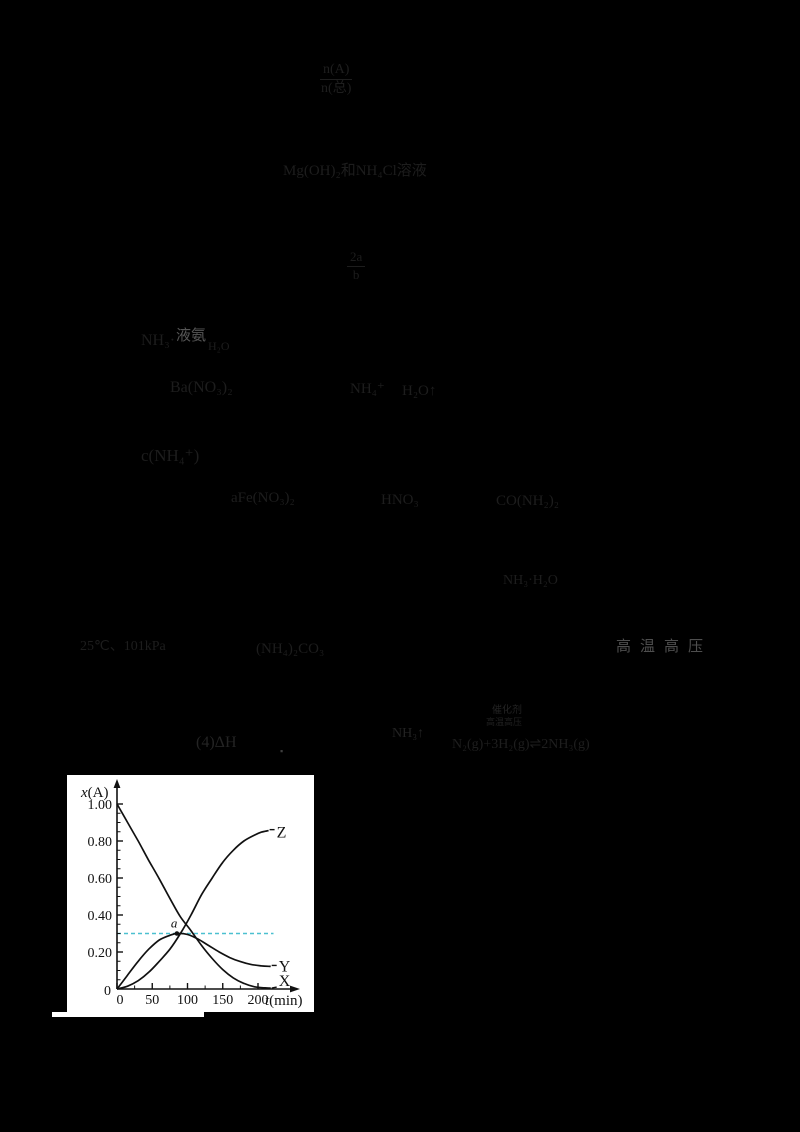 Image resolution: width=800 pixels, height=1132 pixels. I want to click on svg-text: x(A), so click(94, 793).